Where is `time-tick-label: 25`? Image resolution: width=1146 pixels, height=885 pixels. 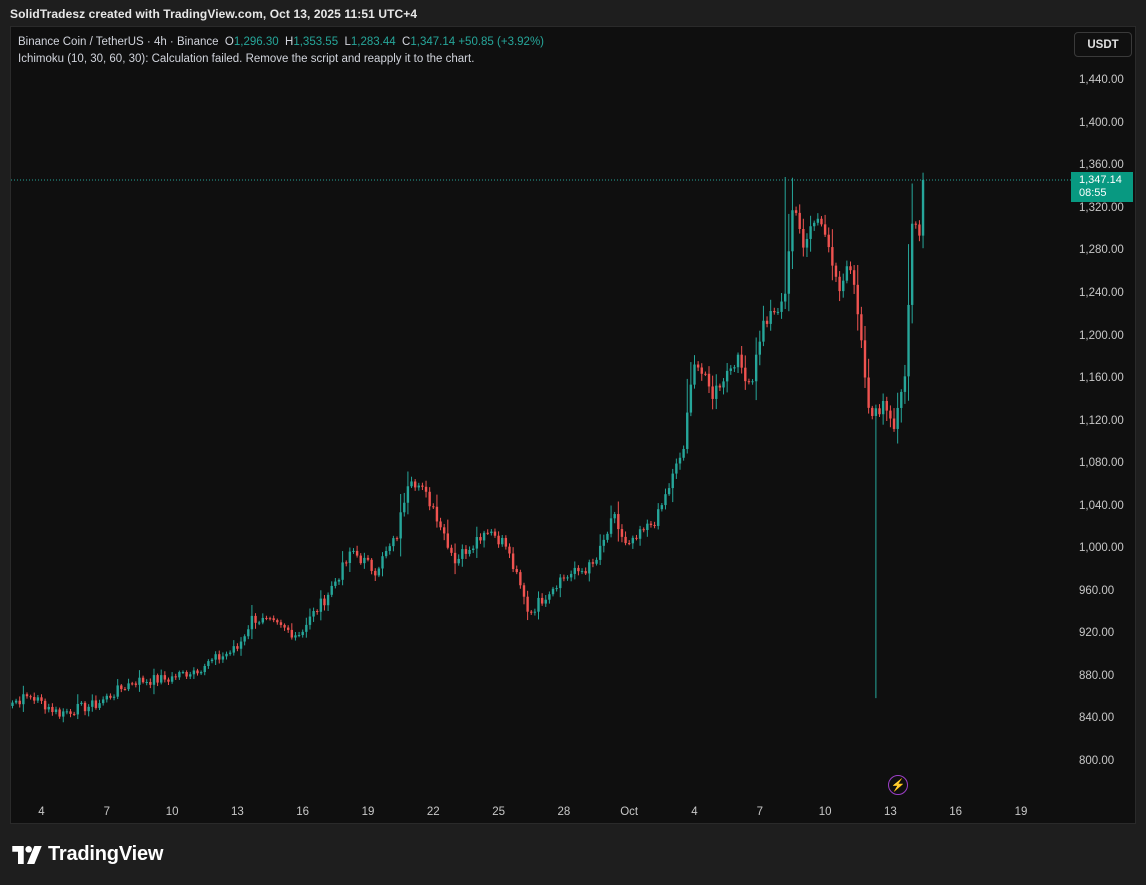
time-tick-label: 25 is located at coordinates (498, 812).